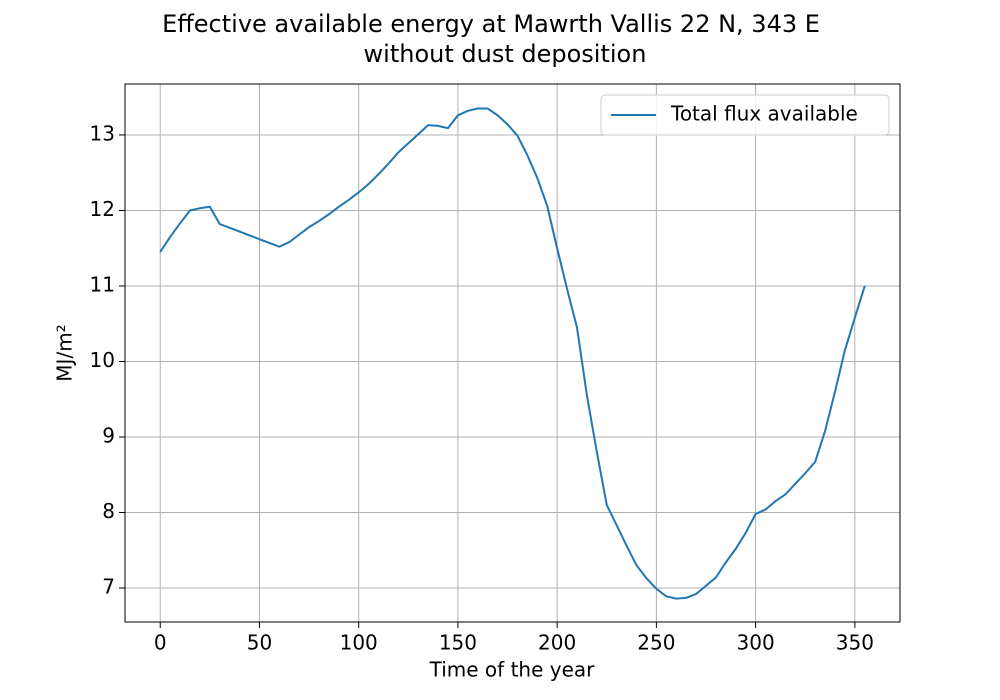 Image resolution: width=1000 pixels, height=700 pixels. I want to click on x-tick-label: 250, so click(656, 643).